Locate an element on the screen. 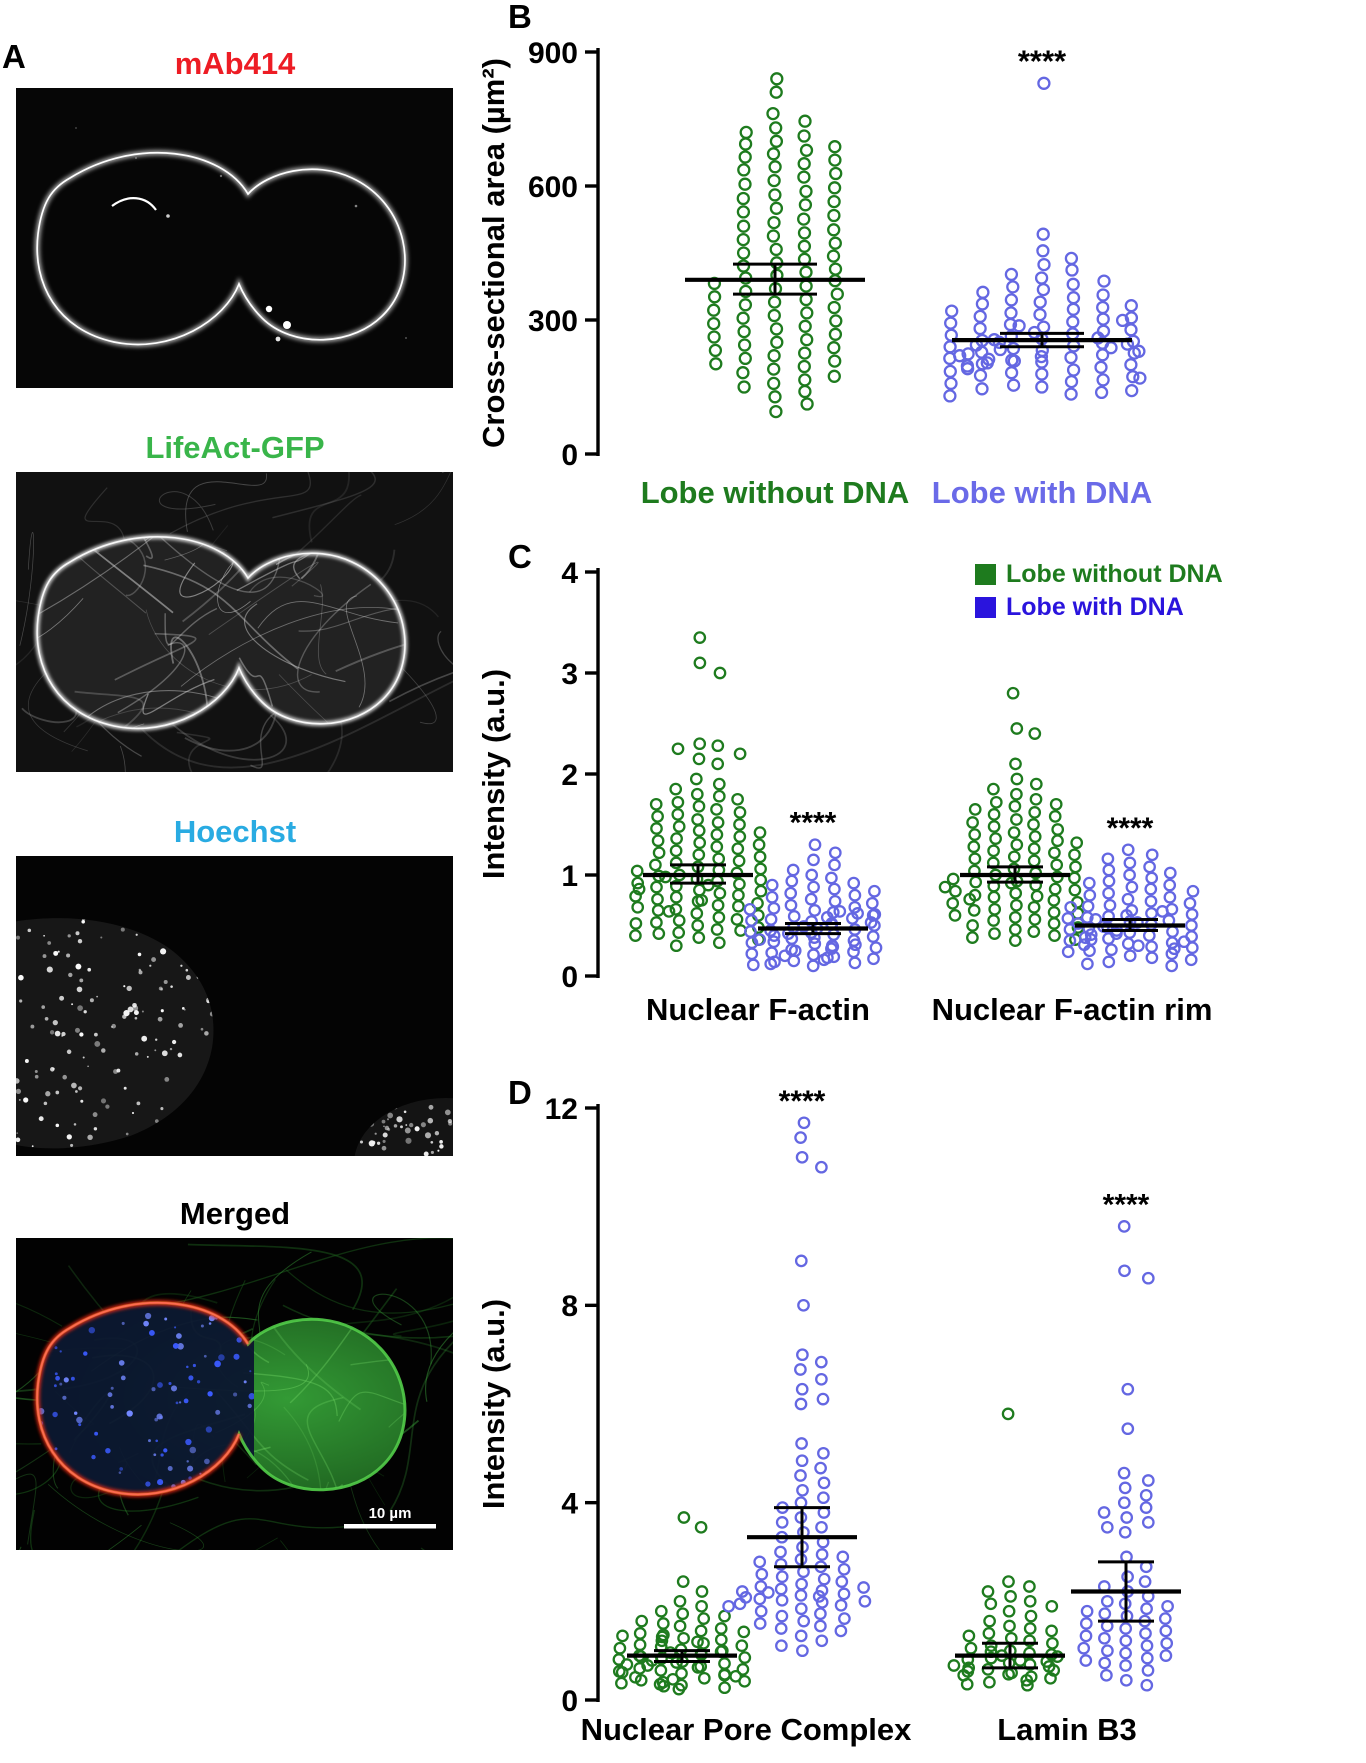 This screenshot has height=1763, width=1366. micrograph-title-lifeact-gfp: LifeAct-GFP is located at coordinates (235, 447).